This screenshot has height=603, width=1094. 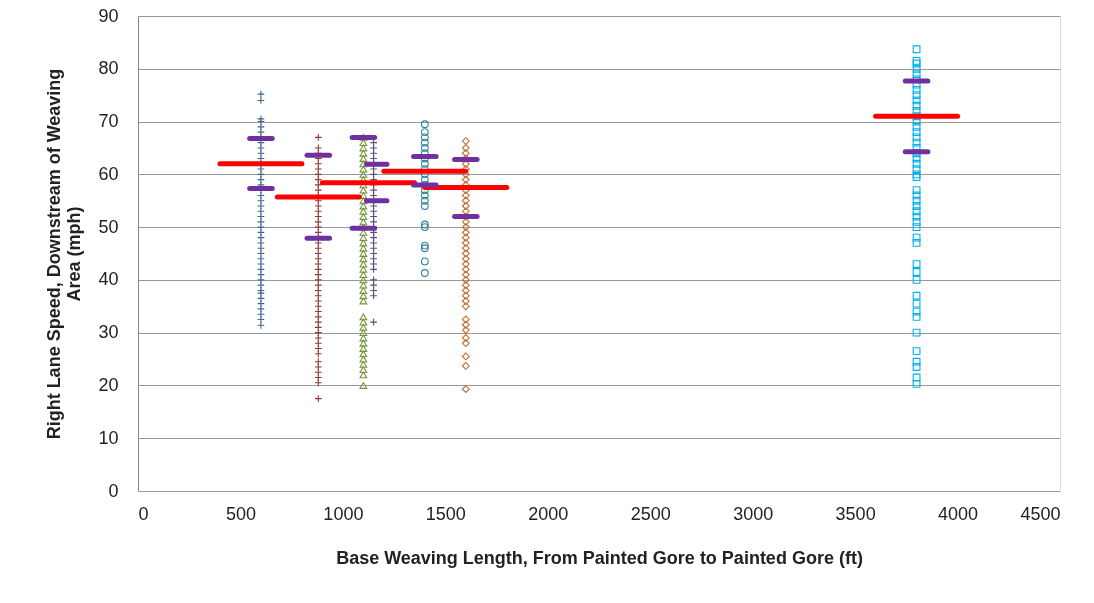 What do you see at coordinates (445, 513) in the screenshot?
I see `x-tick-label: 1500` at bounding box center [445, 513].